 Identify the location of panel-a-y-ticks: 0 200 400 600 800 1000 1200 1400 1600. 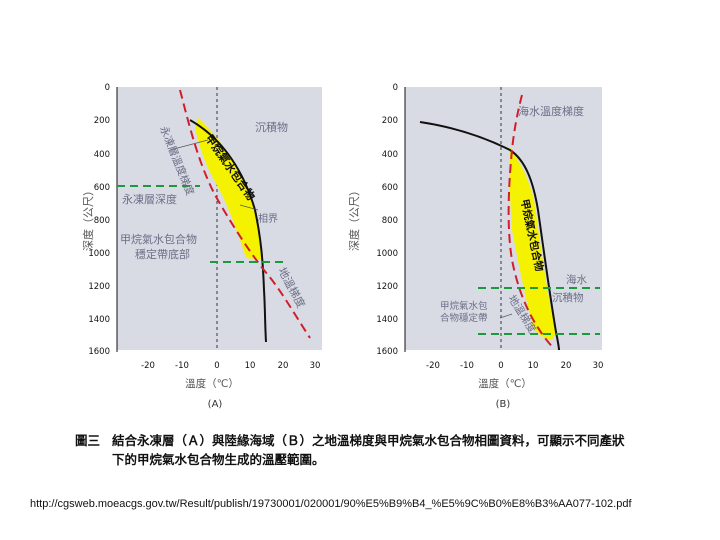
(99, 220).